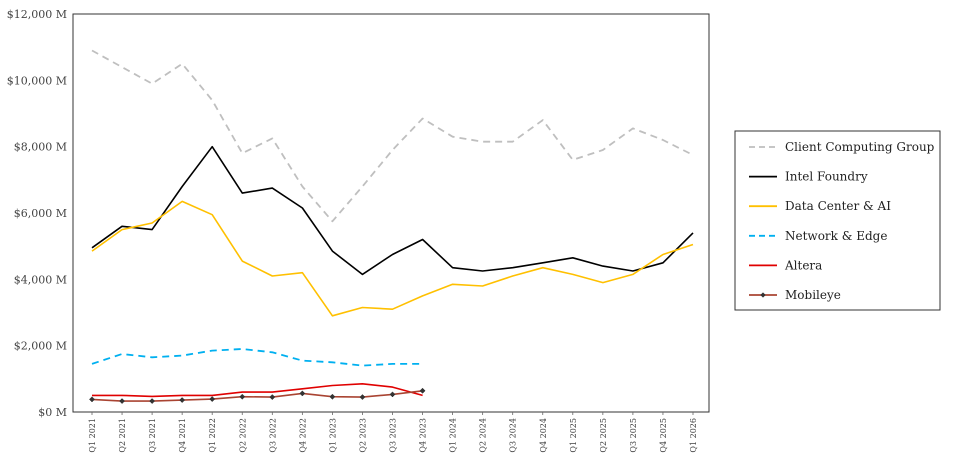  I want to click on x-tick-label: Q1 2025, so click(573, 435).